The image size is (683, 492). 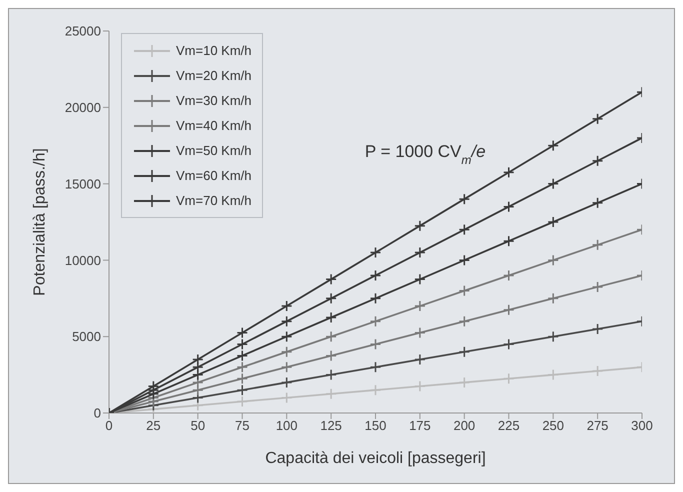 What do you see at coordinates (375, 458) in the screenshot?
I see `x-axis-title: Capacità dei veicoli [passegeri]` at bounding box center [375, 458].